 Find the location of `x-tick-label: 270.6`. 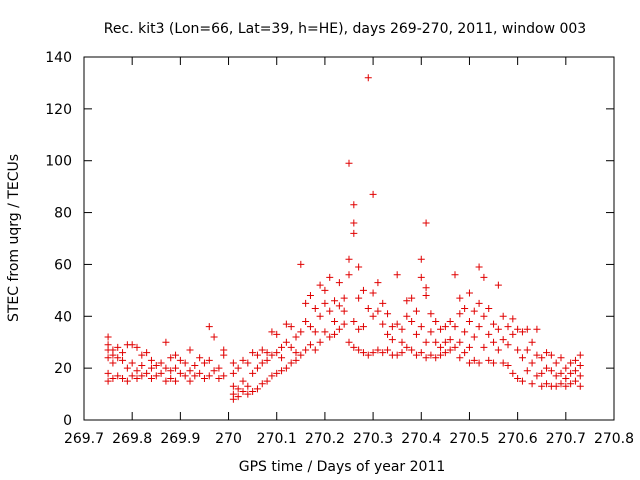

x-tick-label: 270.6 is located at coordinates (518, 439).